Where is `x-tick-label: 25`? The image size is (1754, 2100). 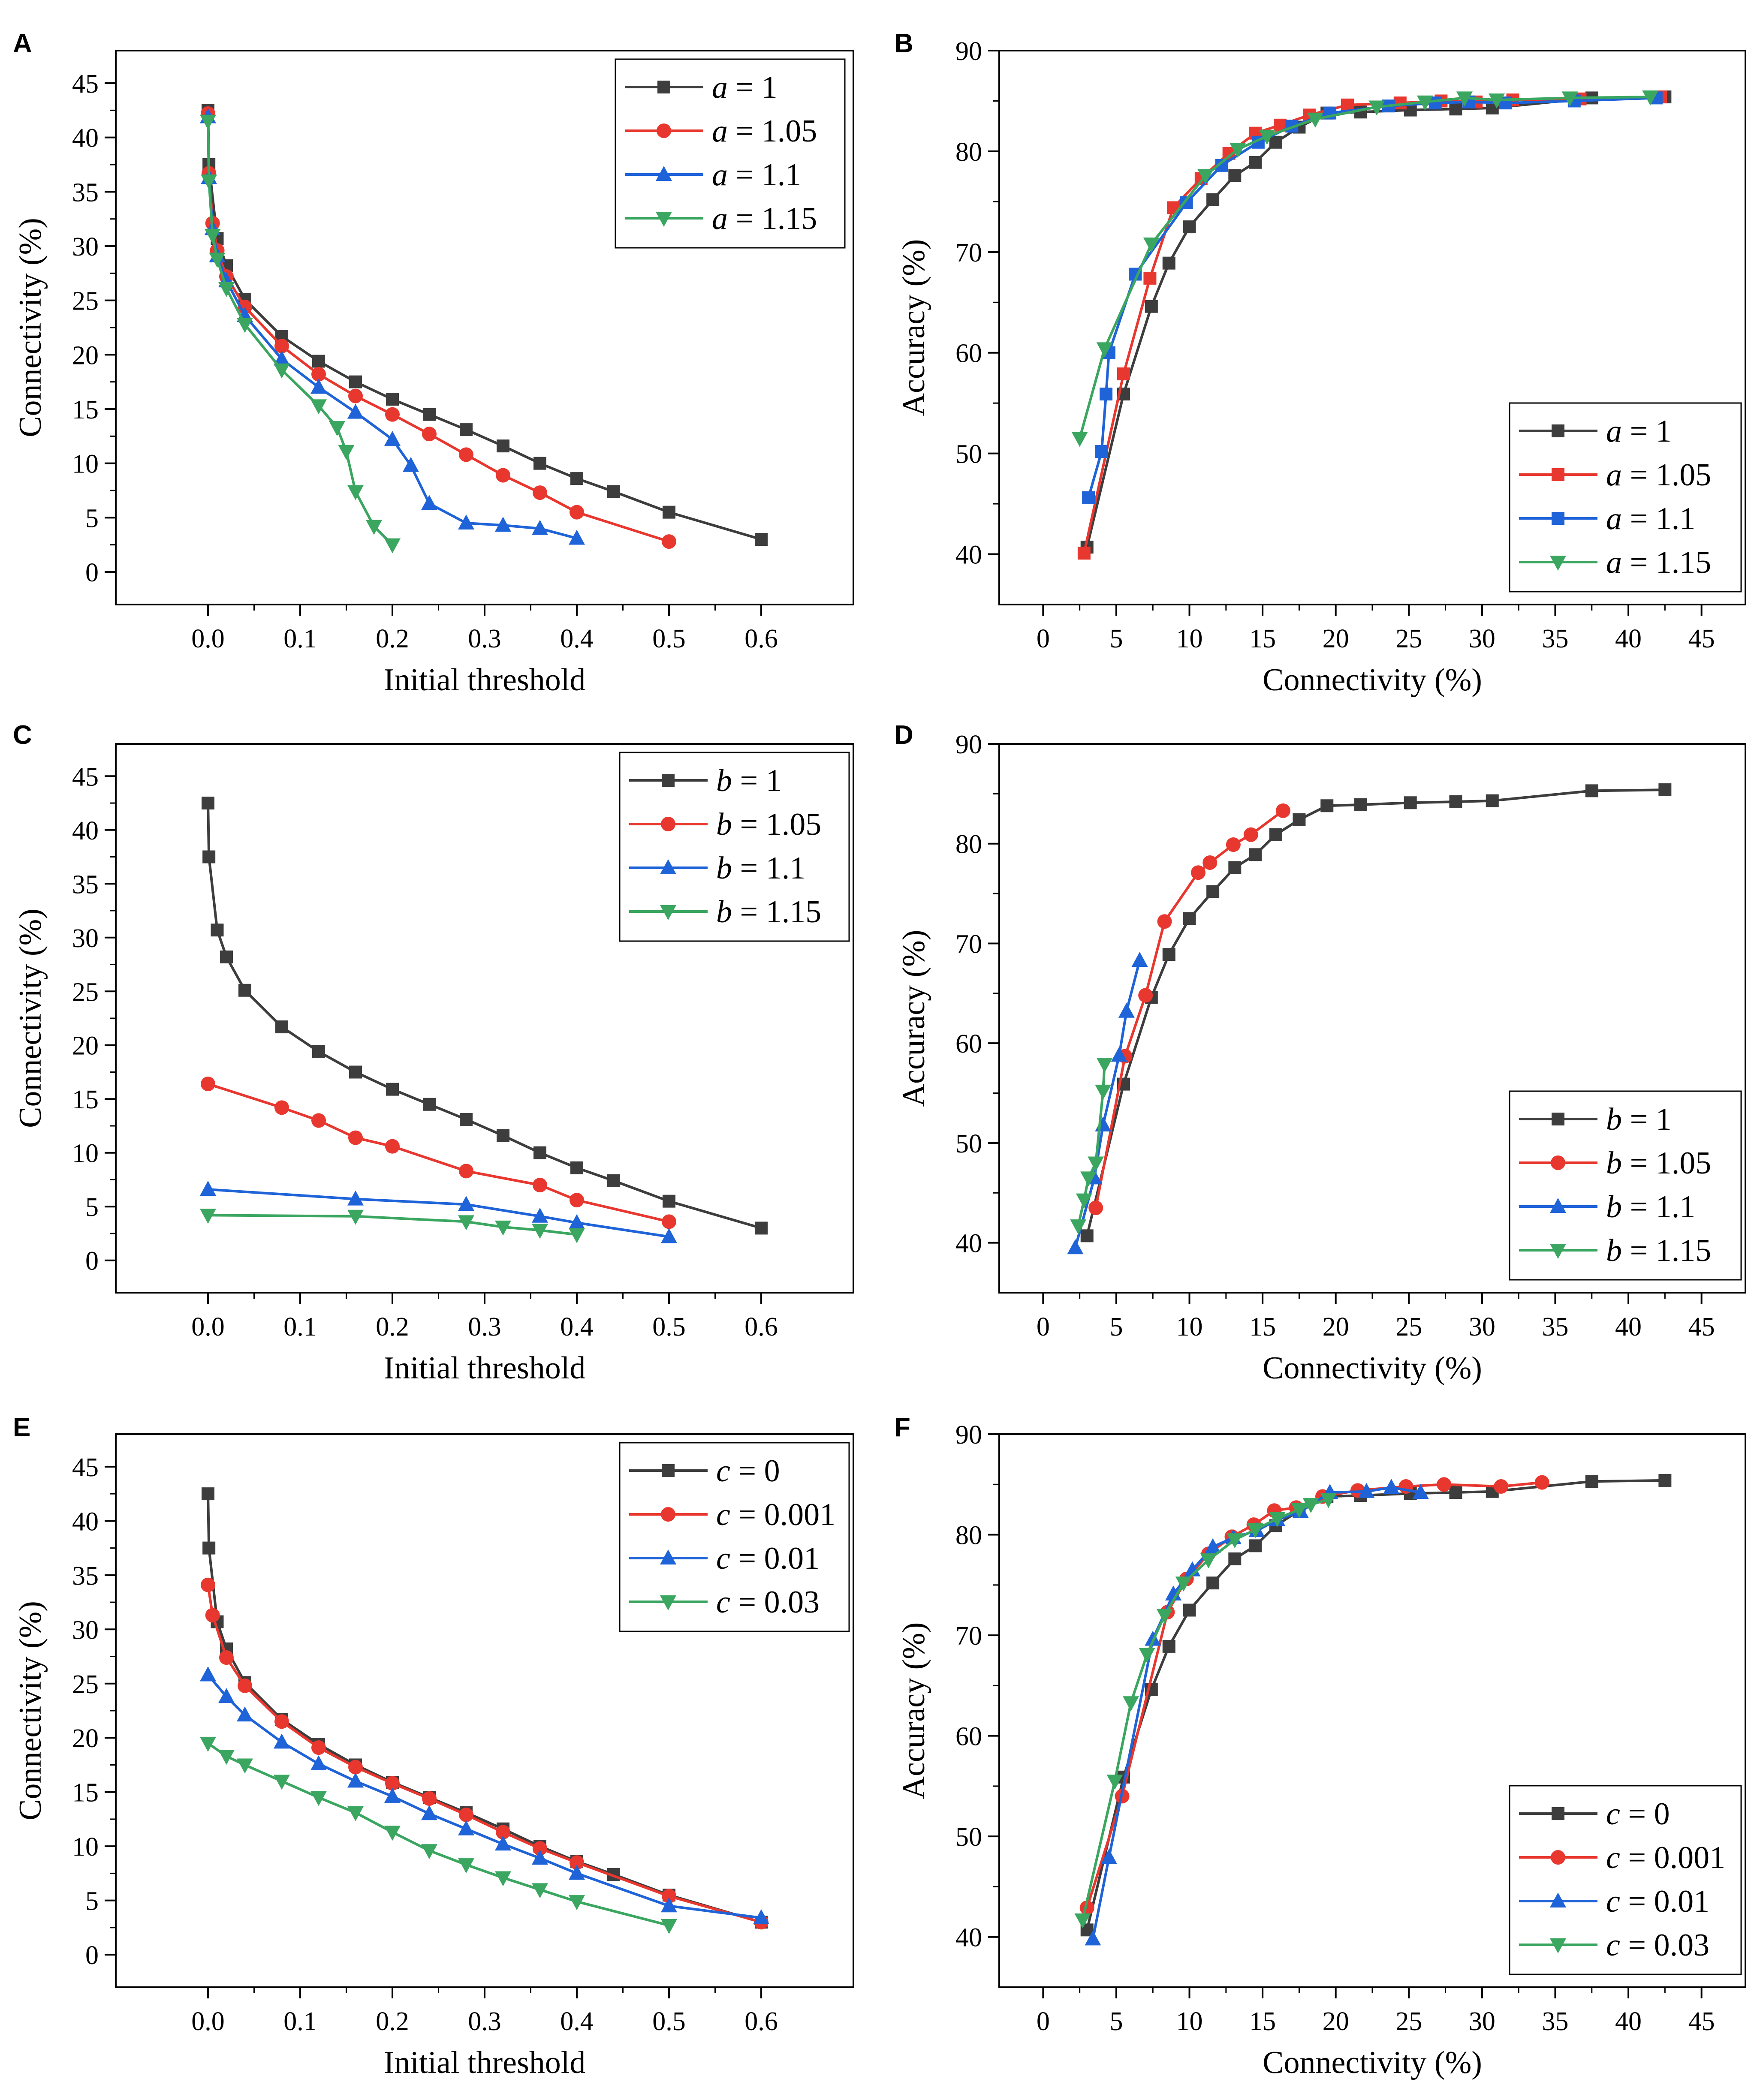 x-tick-label: 25 is located at coordinates (1409, 2022).